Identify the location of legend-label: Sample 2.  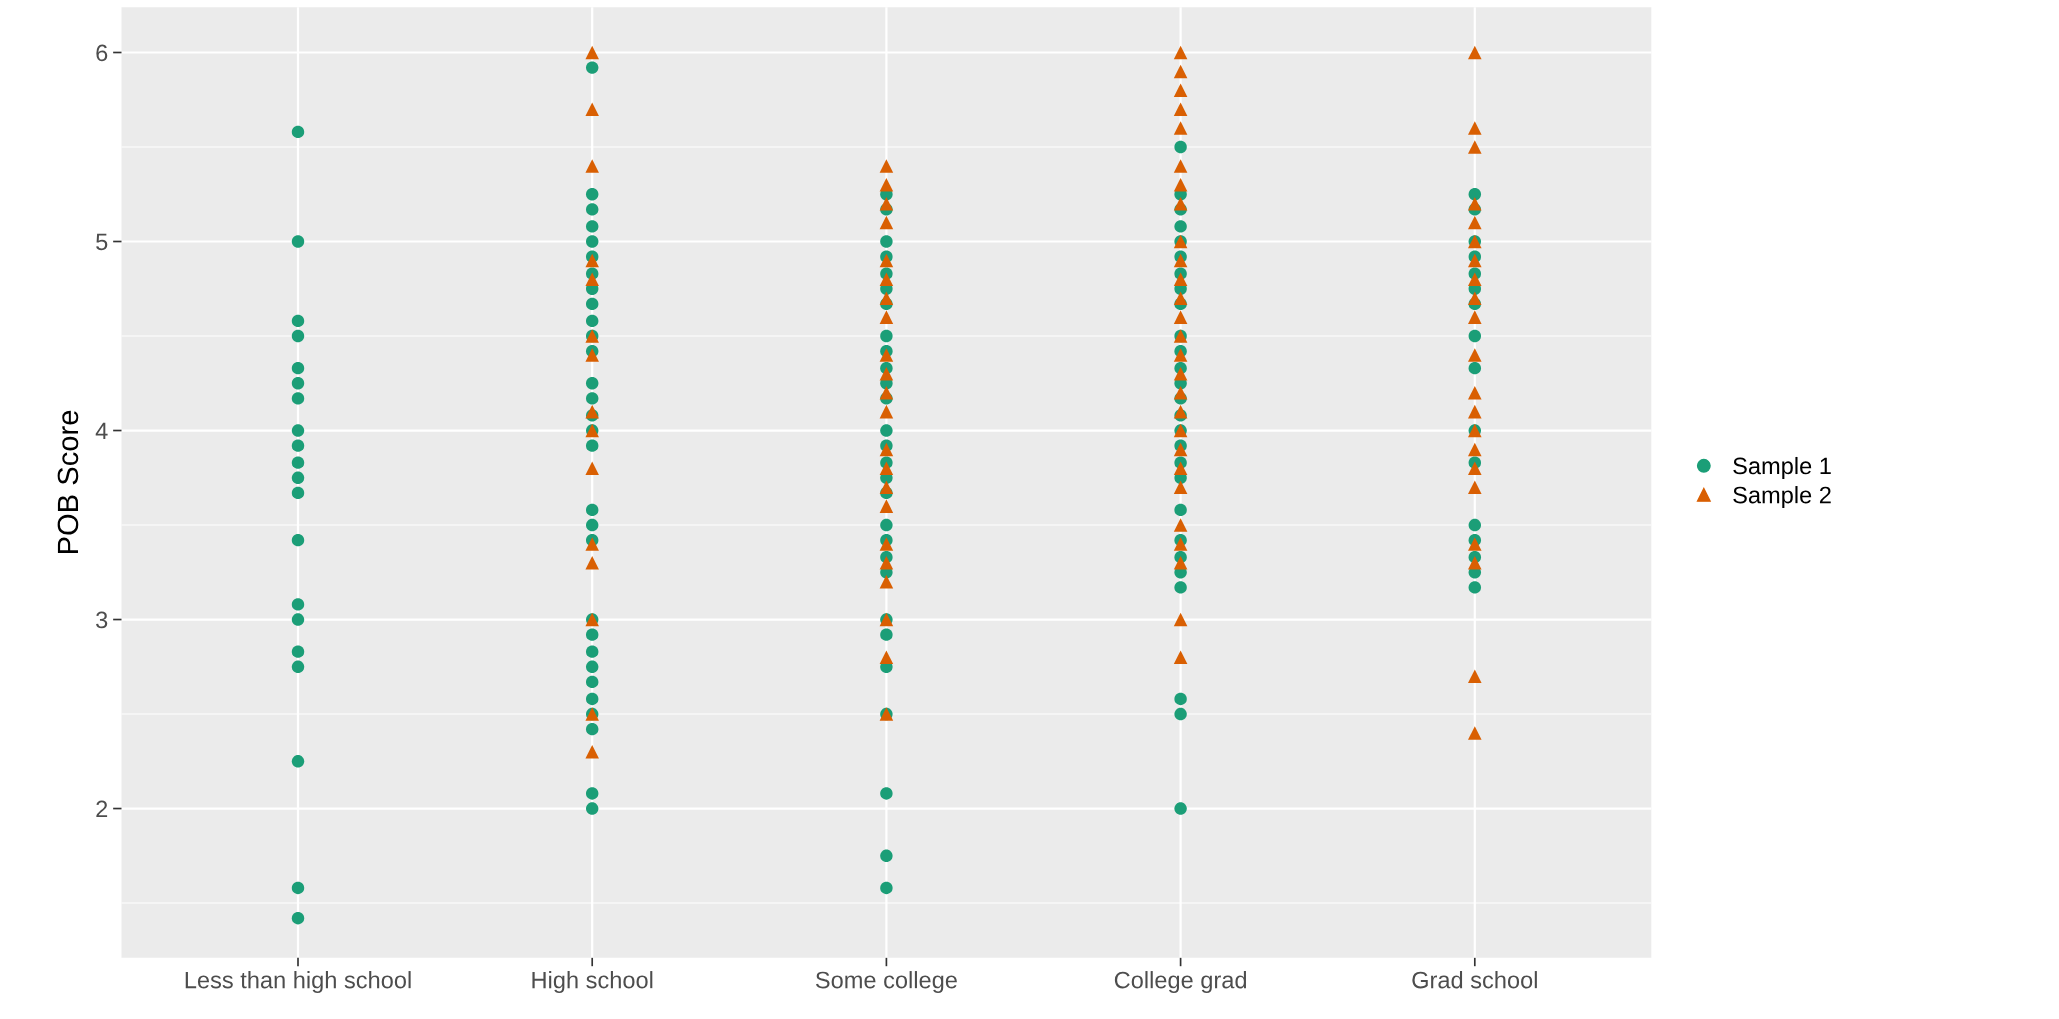
(1782, 497).